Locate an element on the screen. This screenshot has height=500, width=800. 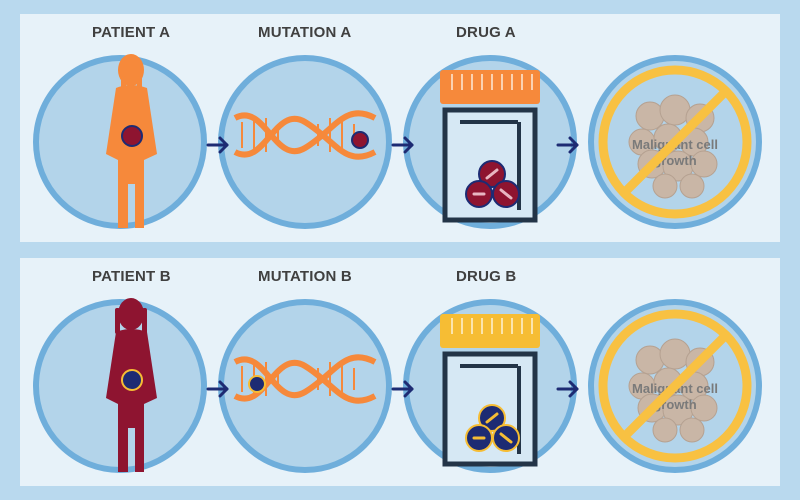
patient-a-label: PATIENT A is located at coordinates (131, 32).